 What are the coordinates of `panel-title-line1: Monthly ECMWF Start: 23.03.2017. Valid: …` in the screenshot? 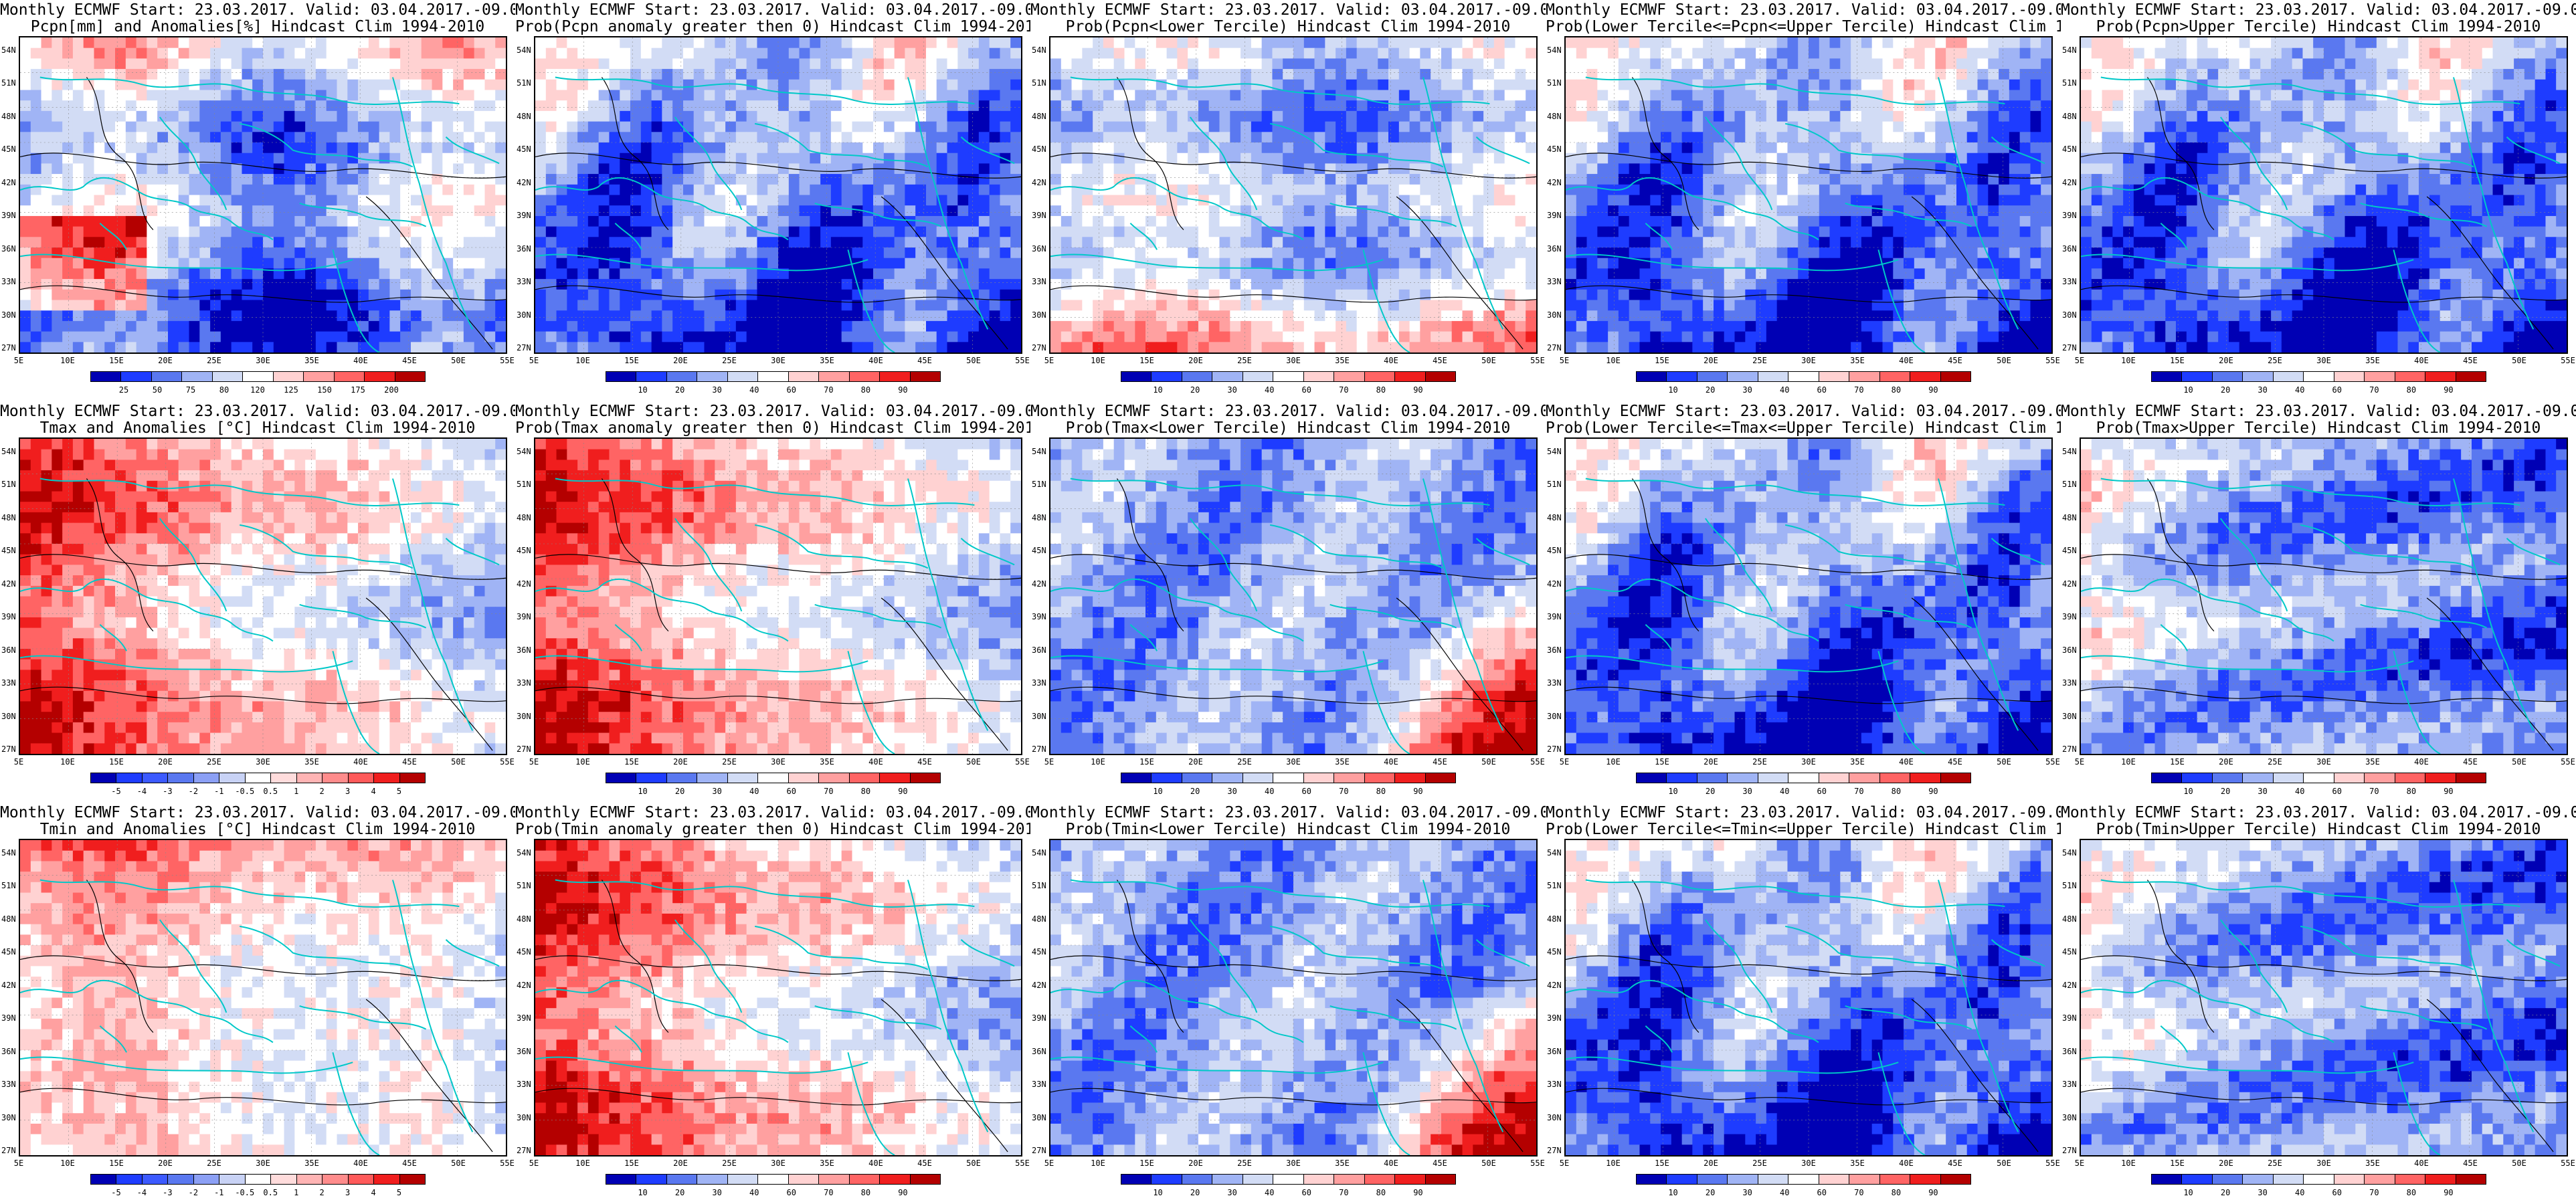 It's located at (257, 812).